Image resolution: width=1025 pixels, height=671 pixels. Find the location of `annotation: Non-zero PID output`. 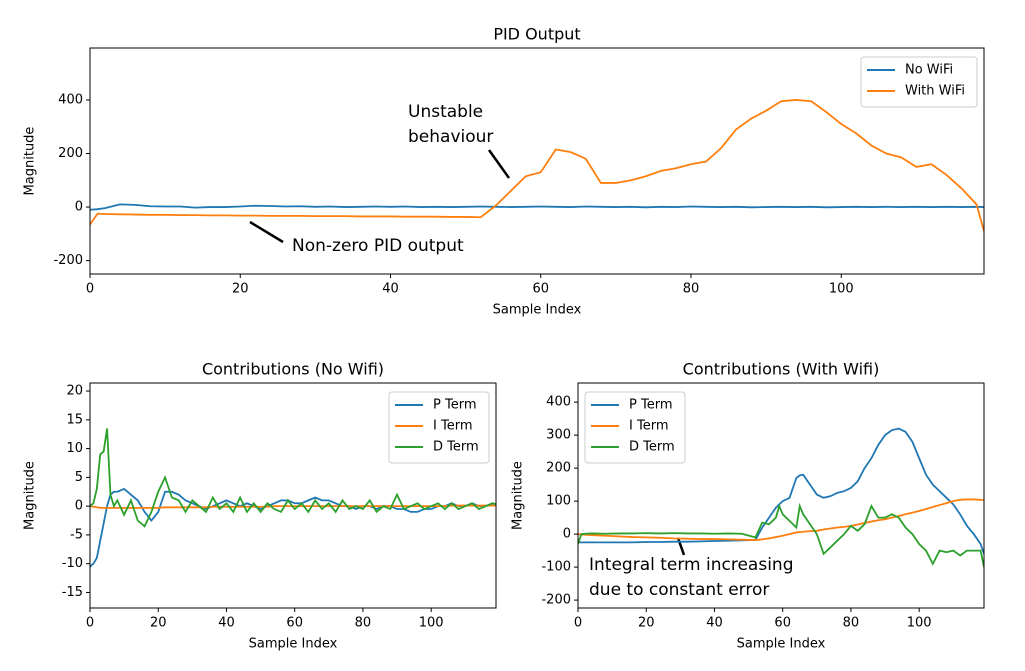

annotation: Non-zero PID output is located at coordinates (378, 246).